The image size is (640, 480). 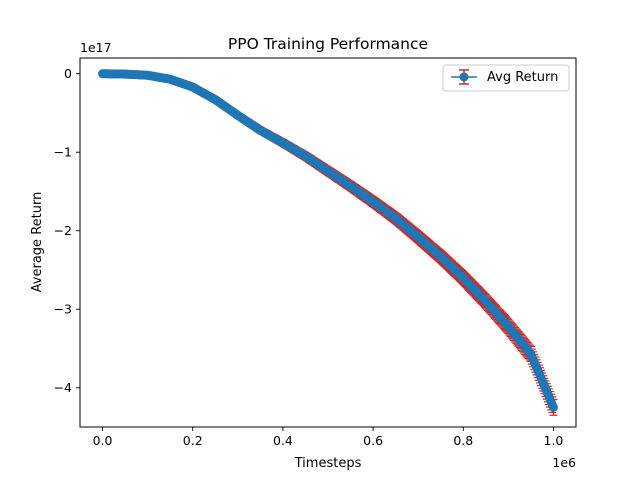 I want to click on x-tick-label: 0.0, so click(x=103, y=440).